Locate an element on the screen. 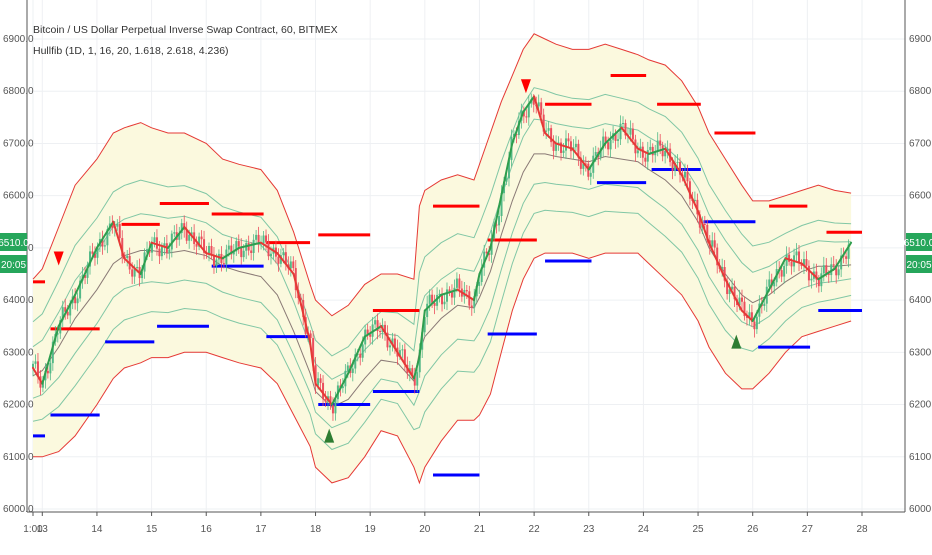 The width and height of the screenshot is (932, 555). x-tick-label: 21 is located at coordinates (480, 529).